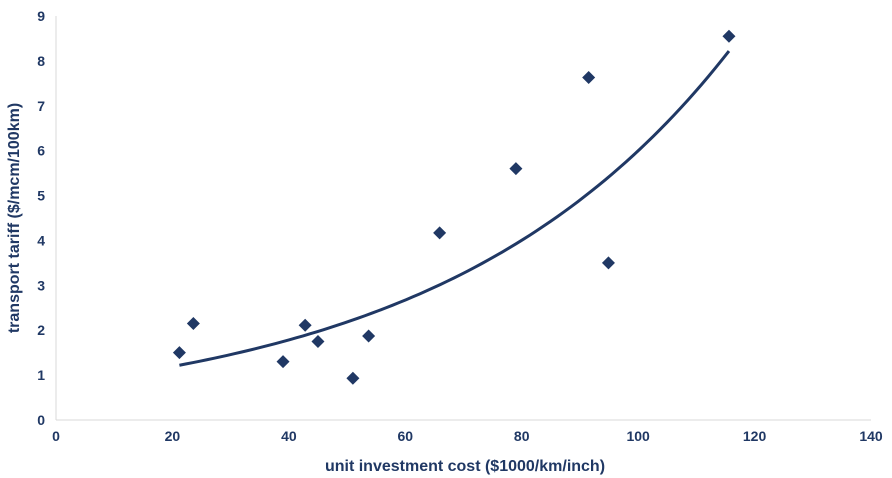  What do you see at coordinates (41, 240) in the screenshot?
I see `y-tick-label: 4` at bounding box center [41, 240].